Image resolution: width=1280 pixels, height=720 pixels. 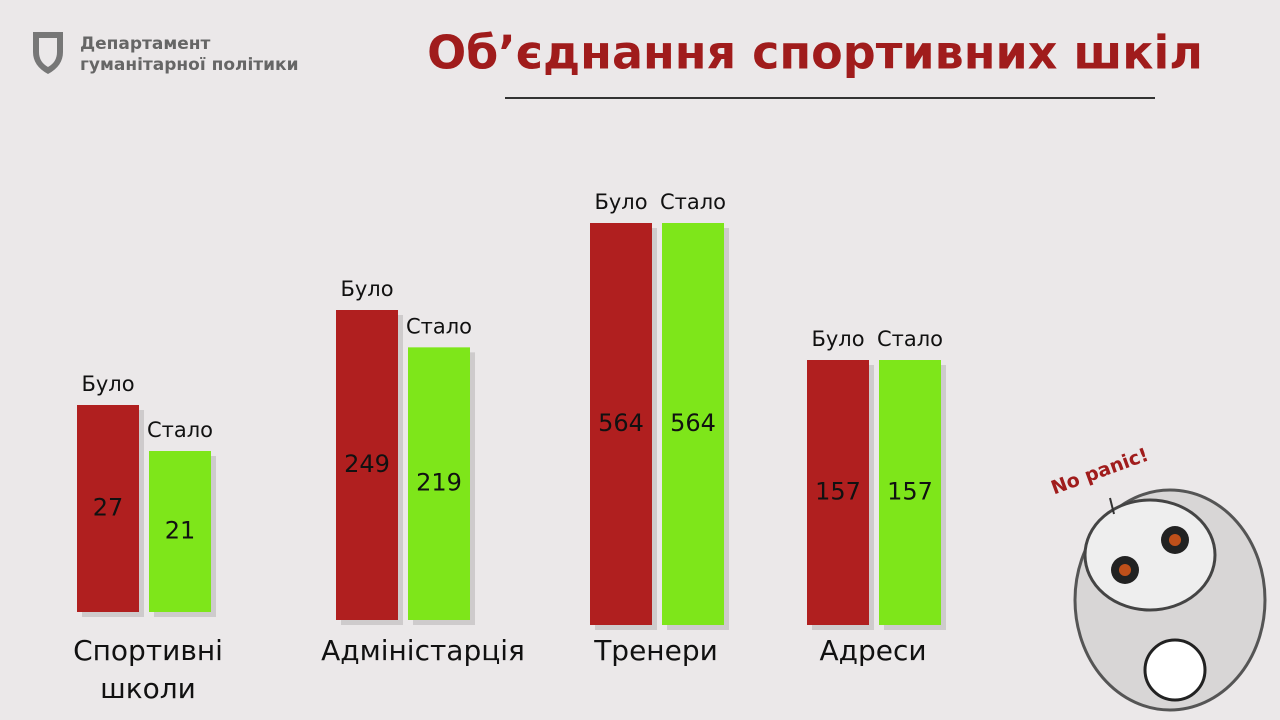 What do you see at coordinates (1112, 506) in the screenshot?
I see `pointer` at bounding box center [1112, 506].